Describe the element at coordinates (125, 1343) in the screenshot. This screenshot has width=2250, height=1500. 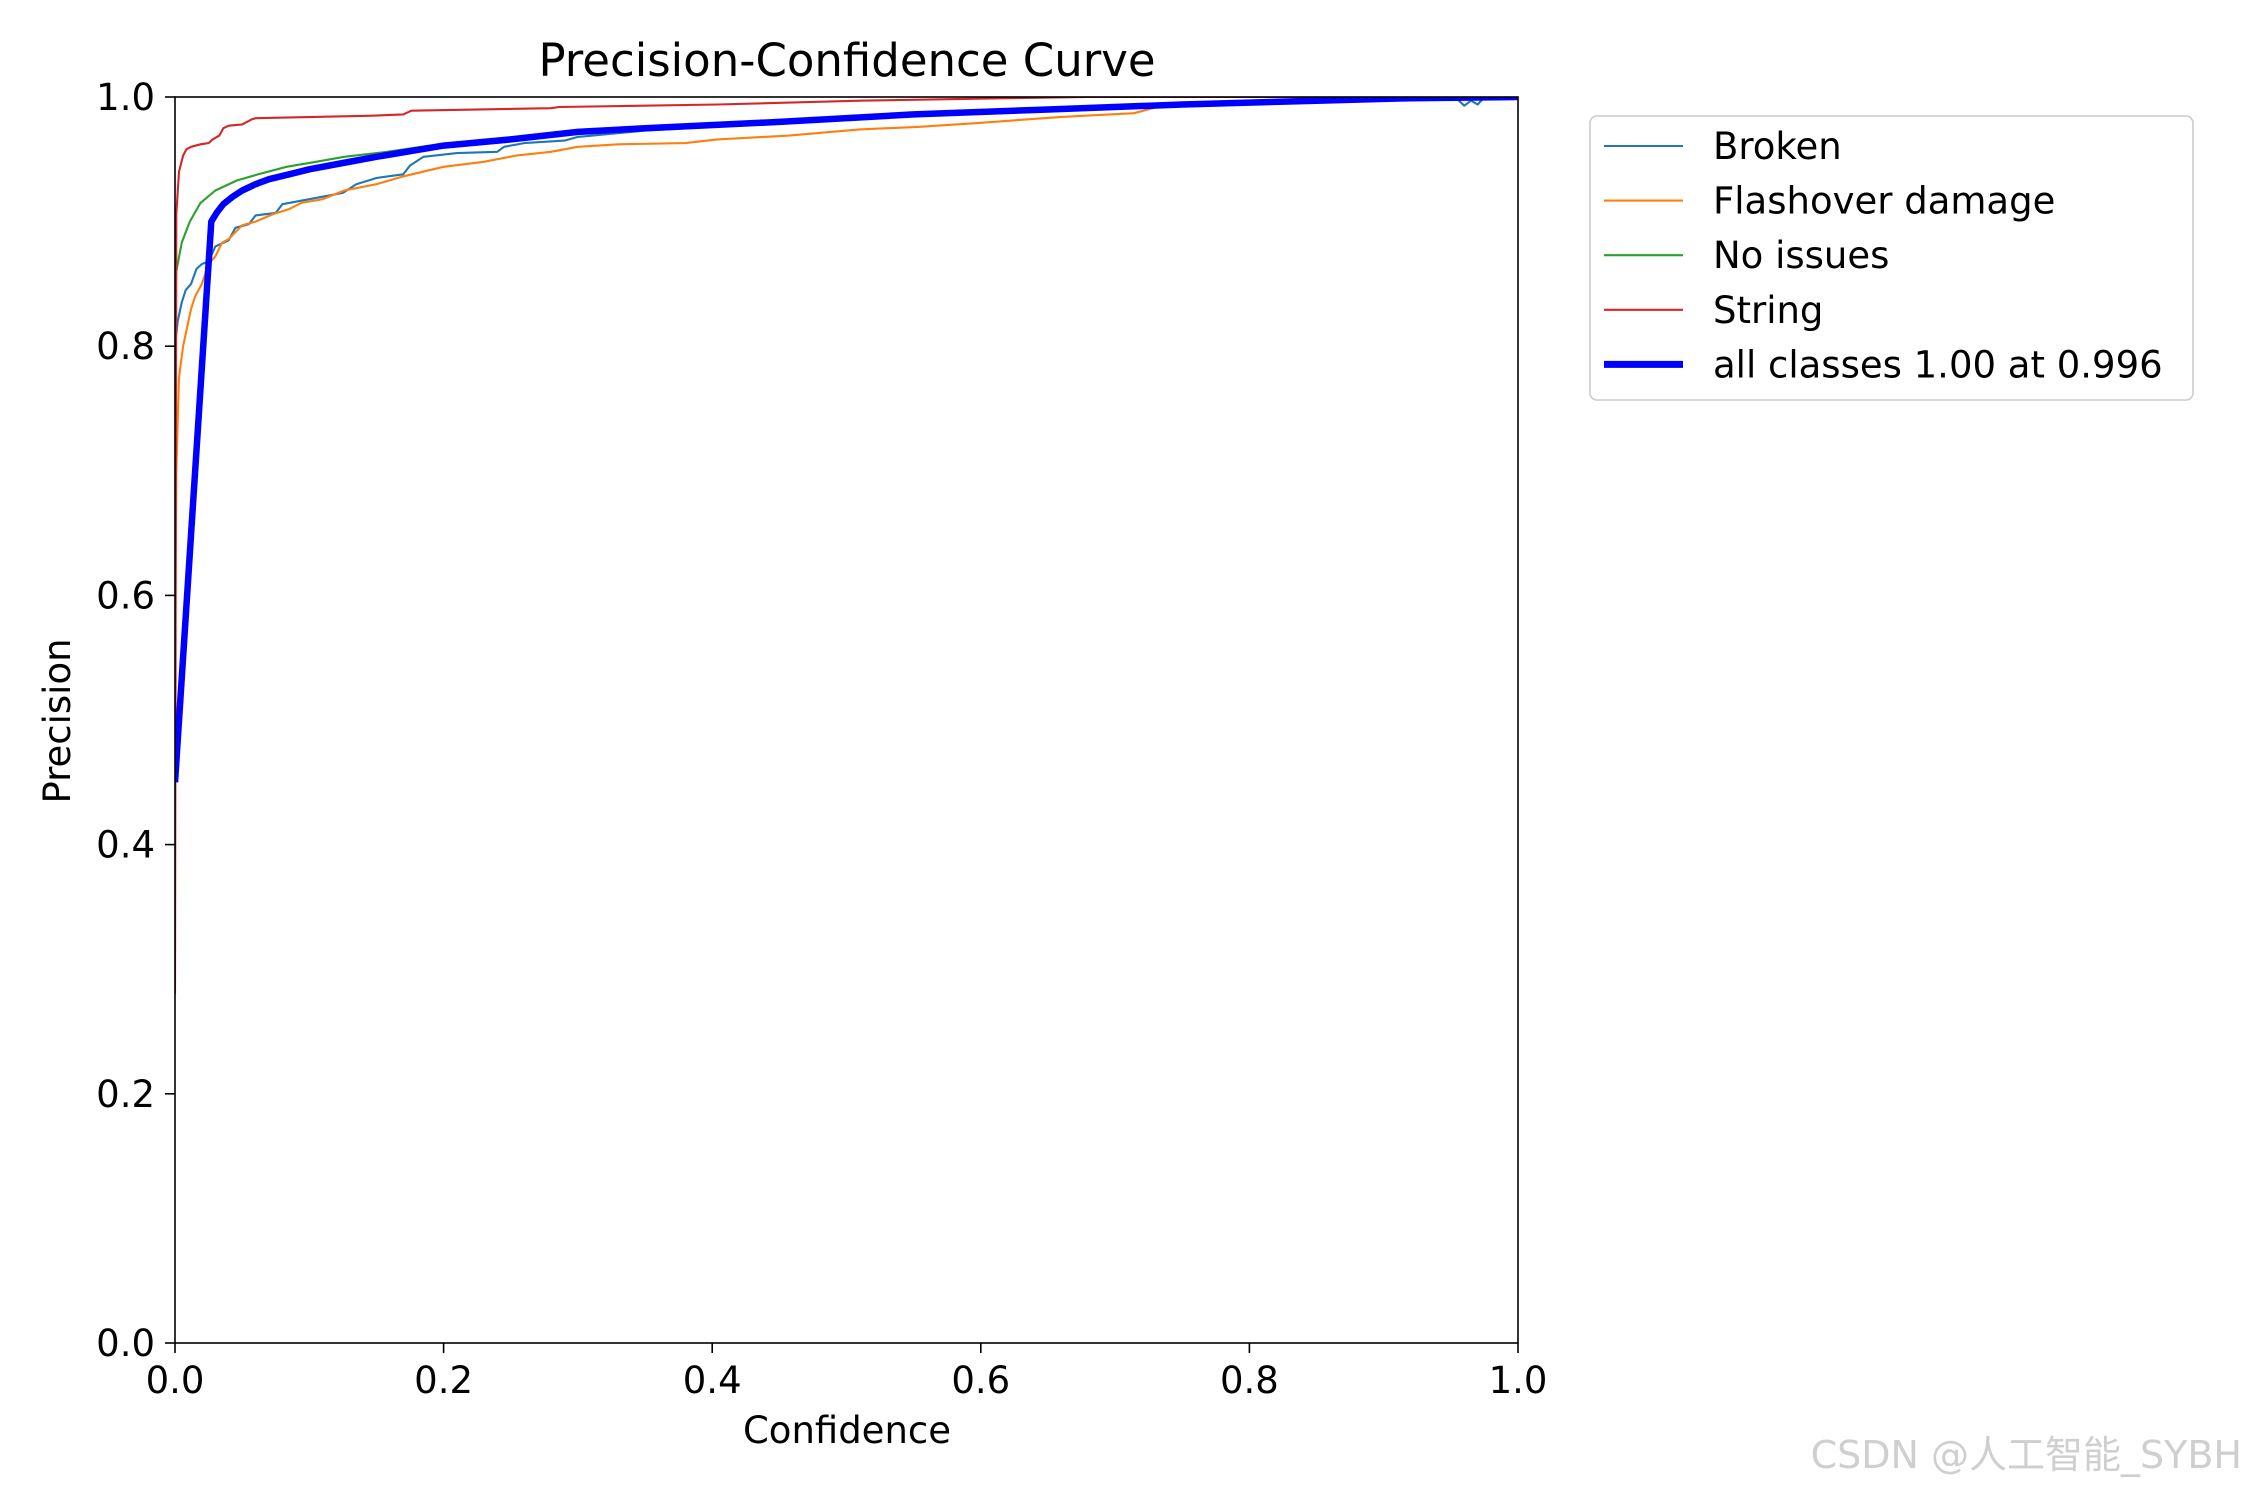
I see `y-tick-label: 0.0` at that location.